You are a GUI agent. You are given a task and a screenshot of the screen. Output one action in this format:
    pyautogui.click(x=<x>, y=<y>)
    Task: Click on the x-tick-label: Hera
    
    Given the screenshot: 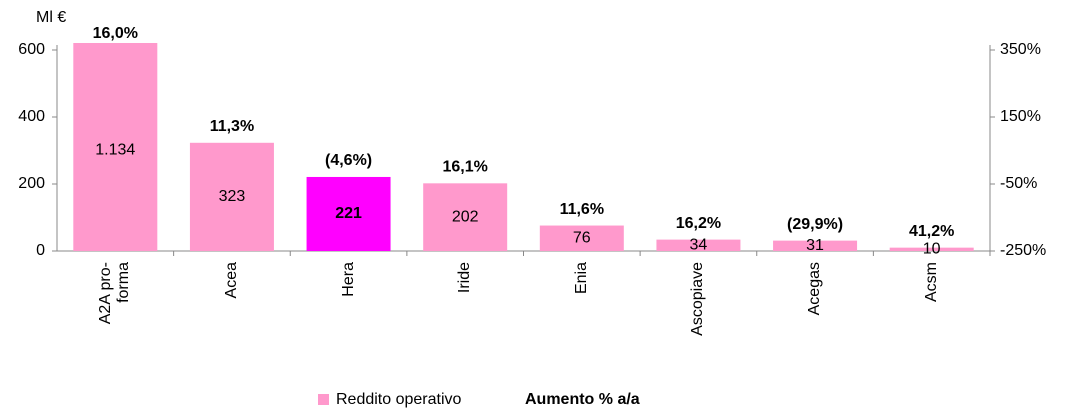 What is the action you would take?
    pyautogui.click(x=348, y=279)
    